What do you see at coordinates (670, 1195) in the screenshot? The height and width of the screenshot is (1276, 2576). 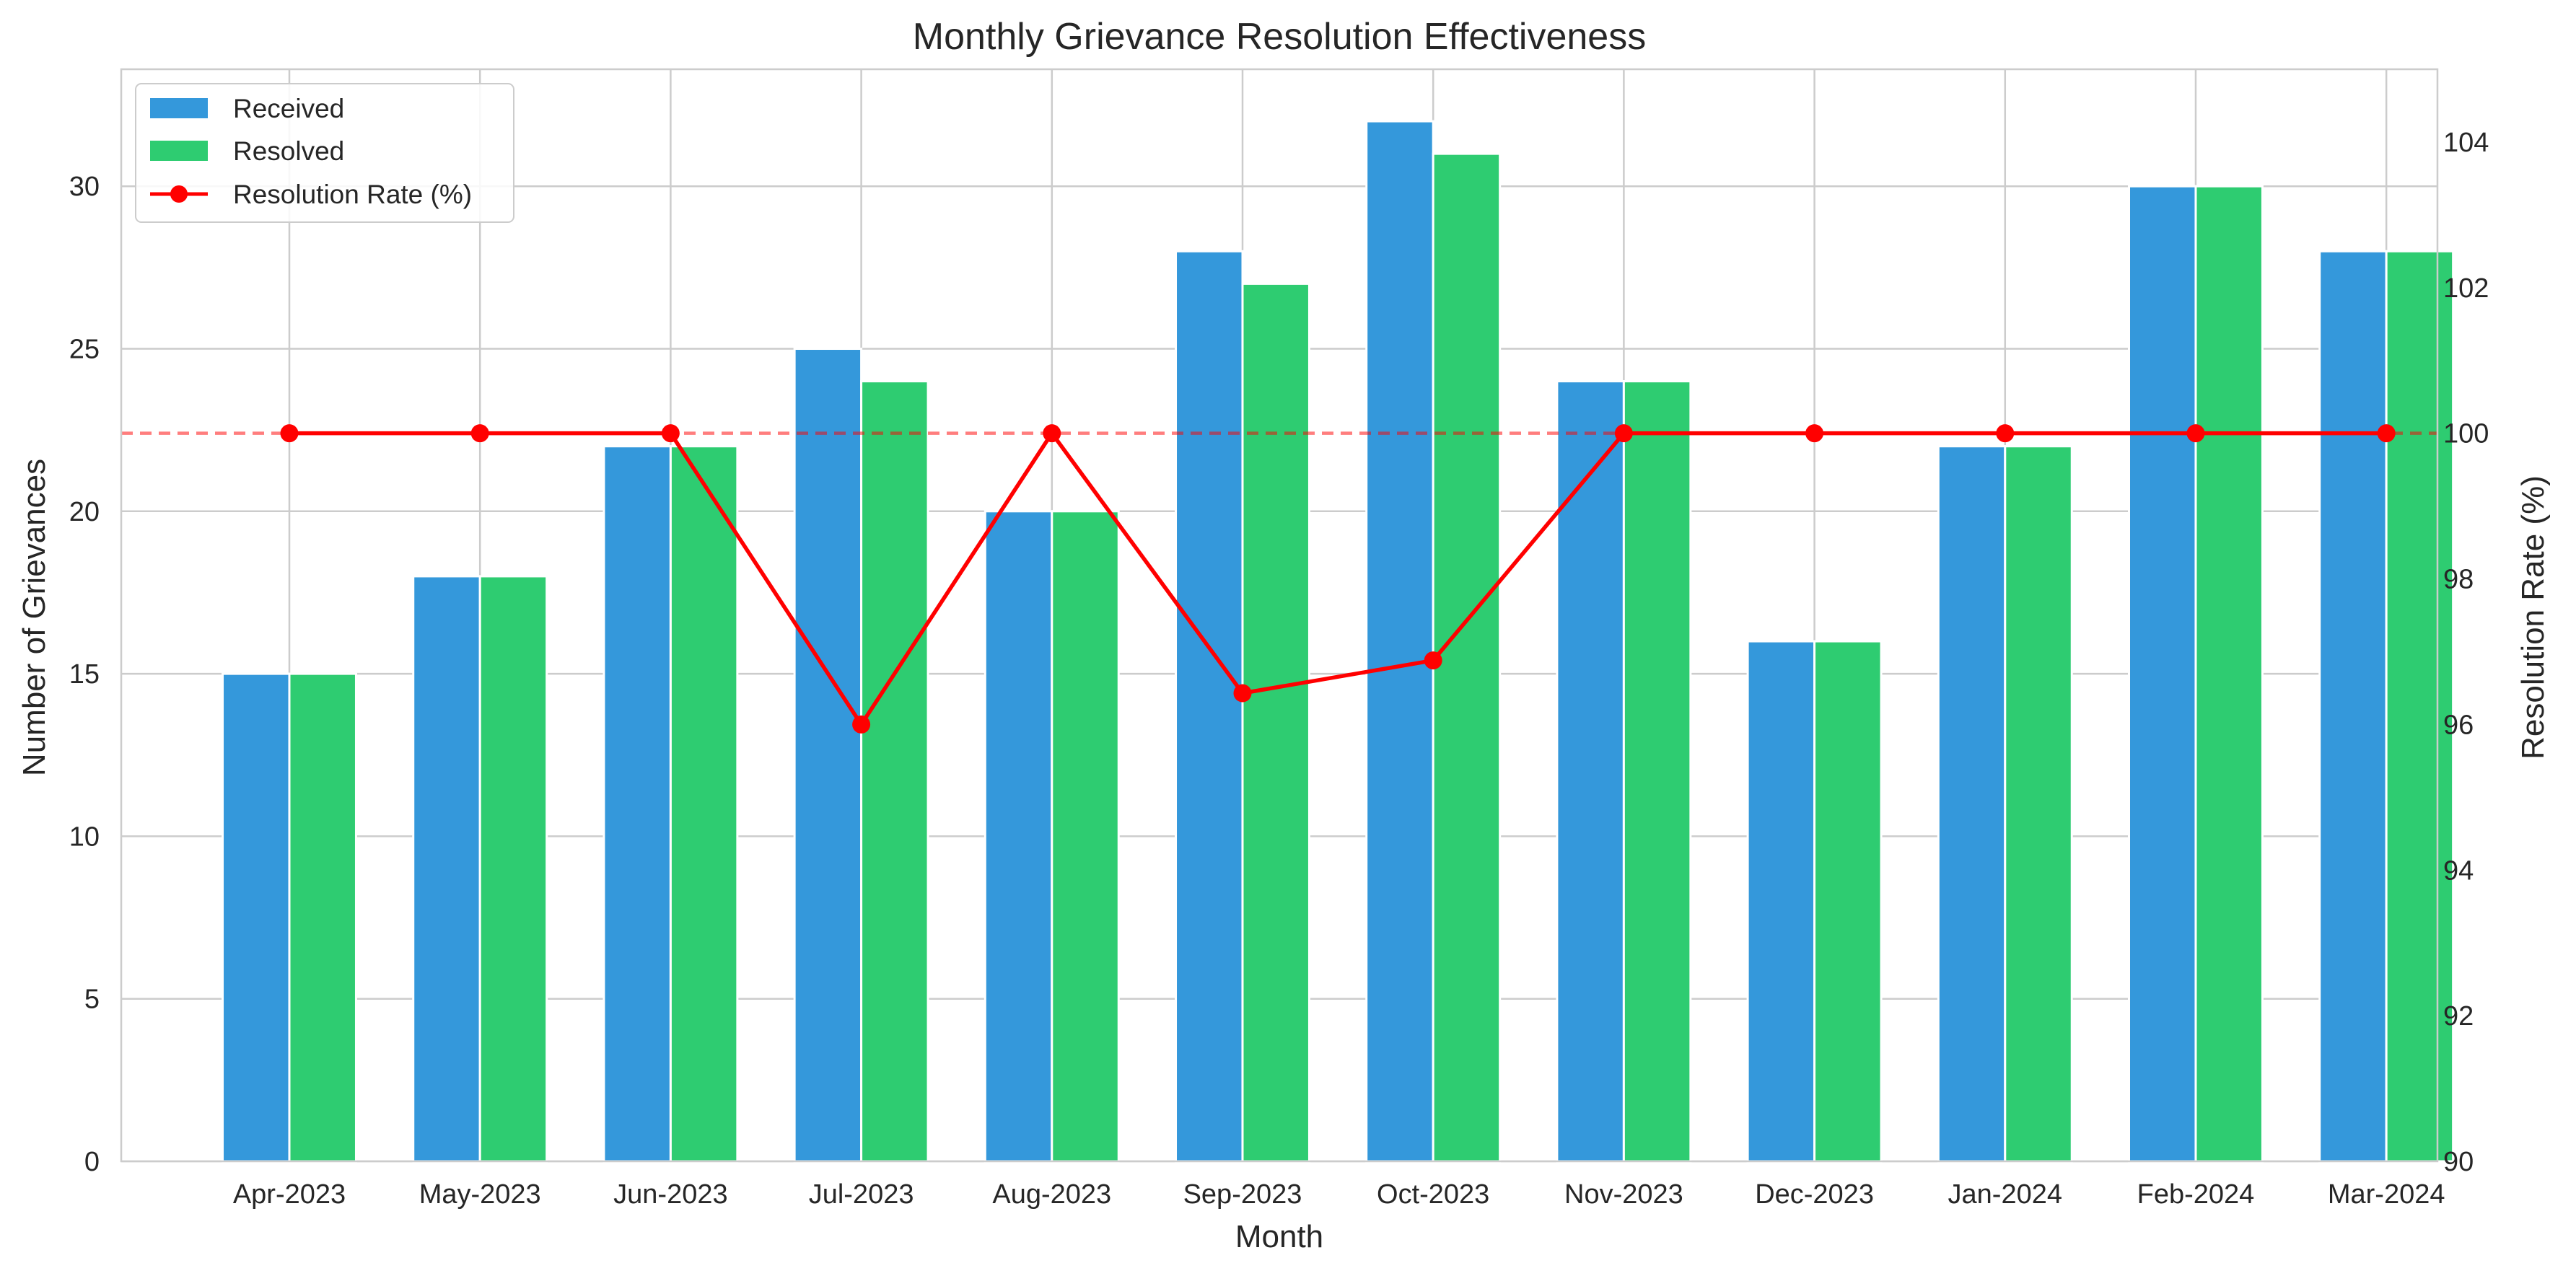 I see `x-tick-label: Jun-2023` at bounding box center [670, 1195].